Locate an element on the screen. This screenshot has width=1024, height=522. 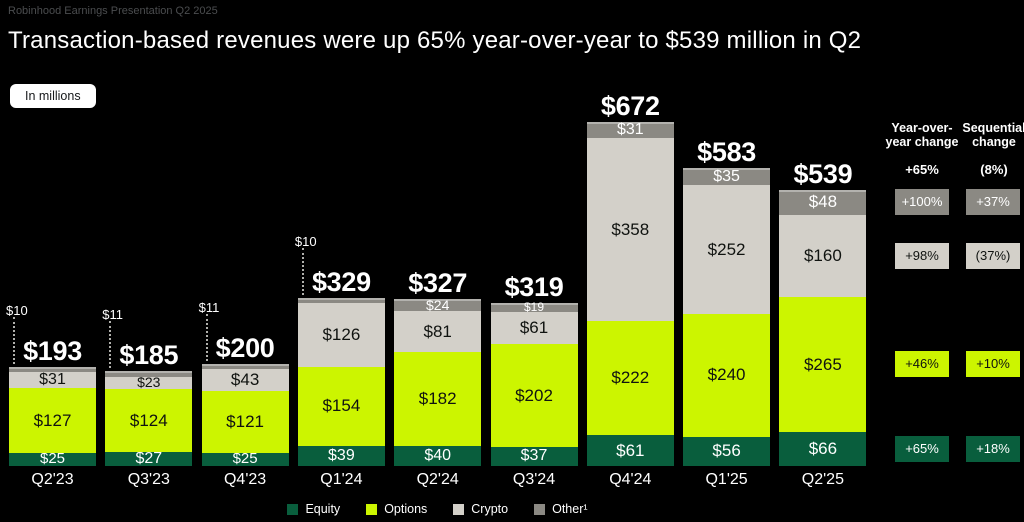
bar-total-label: $319 is located at coordinates (534, 286).